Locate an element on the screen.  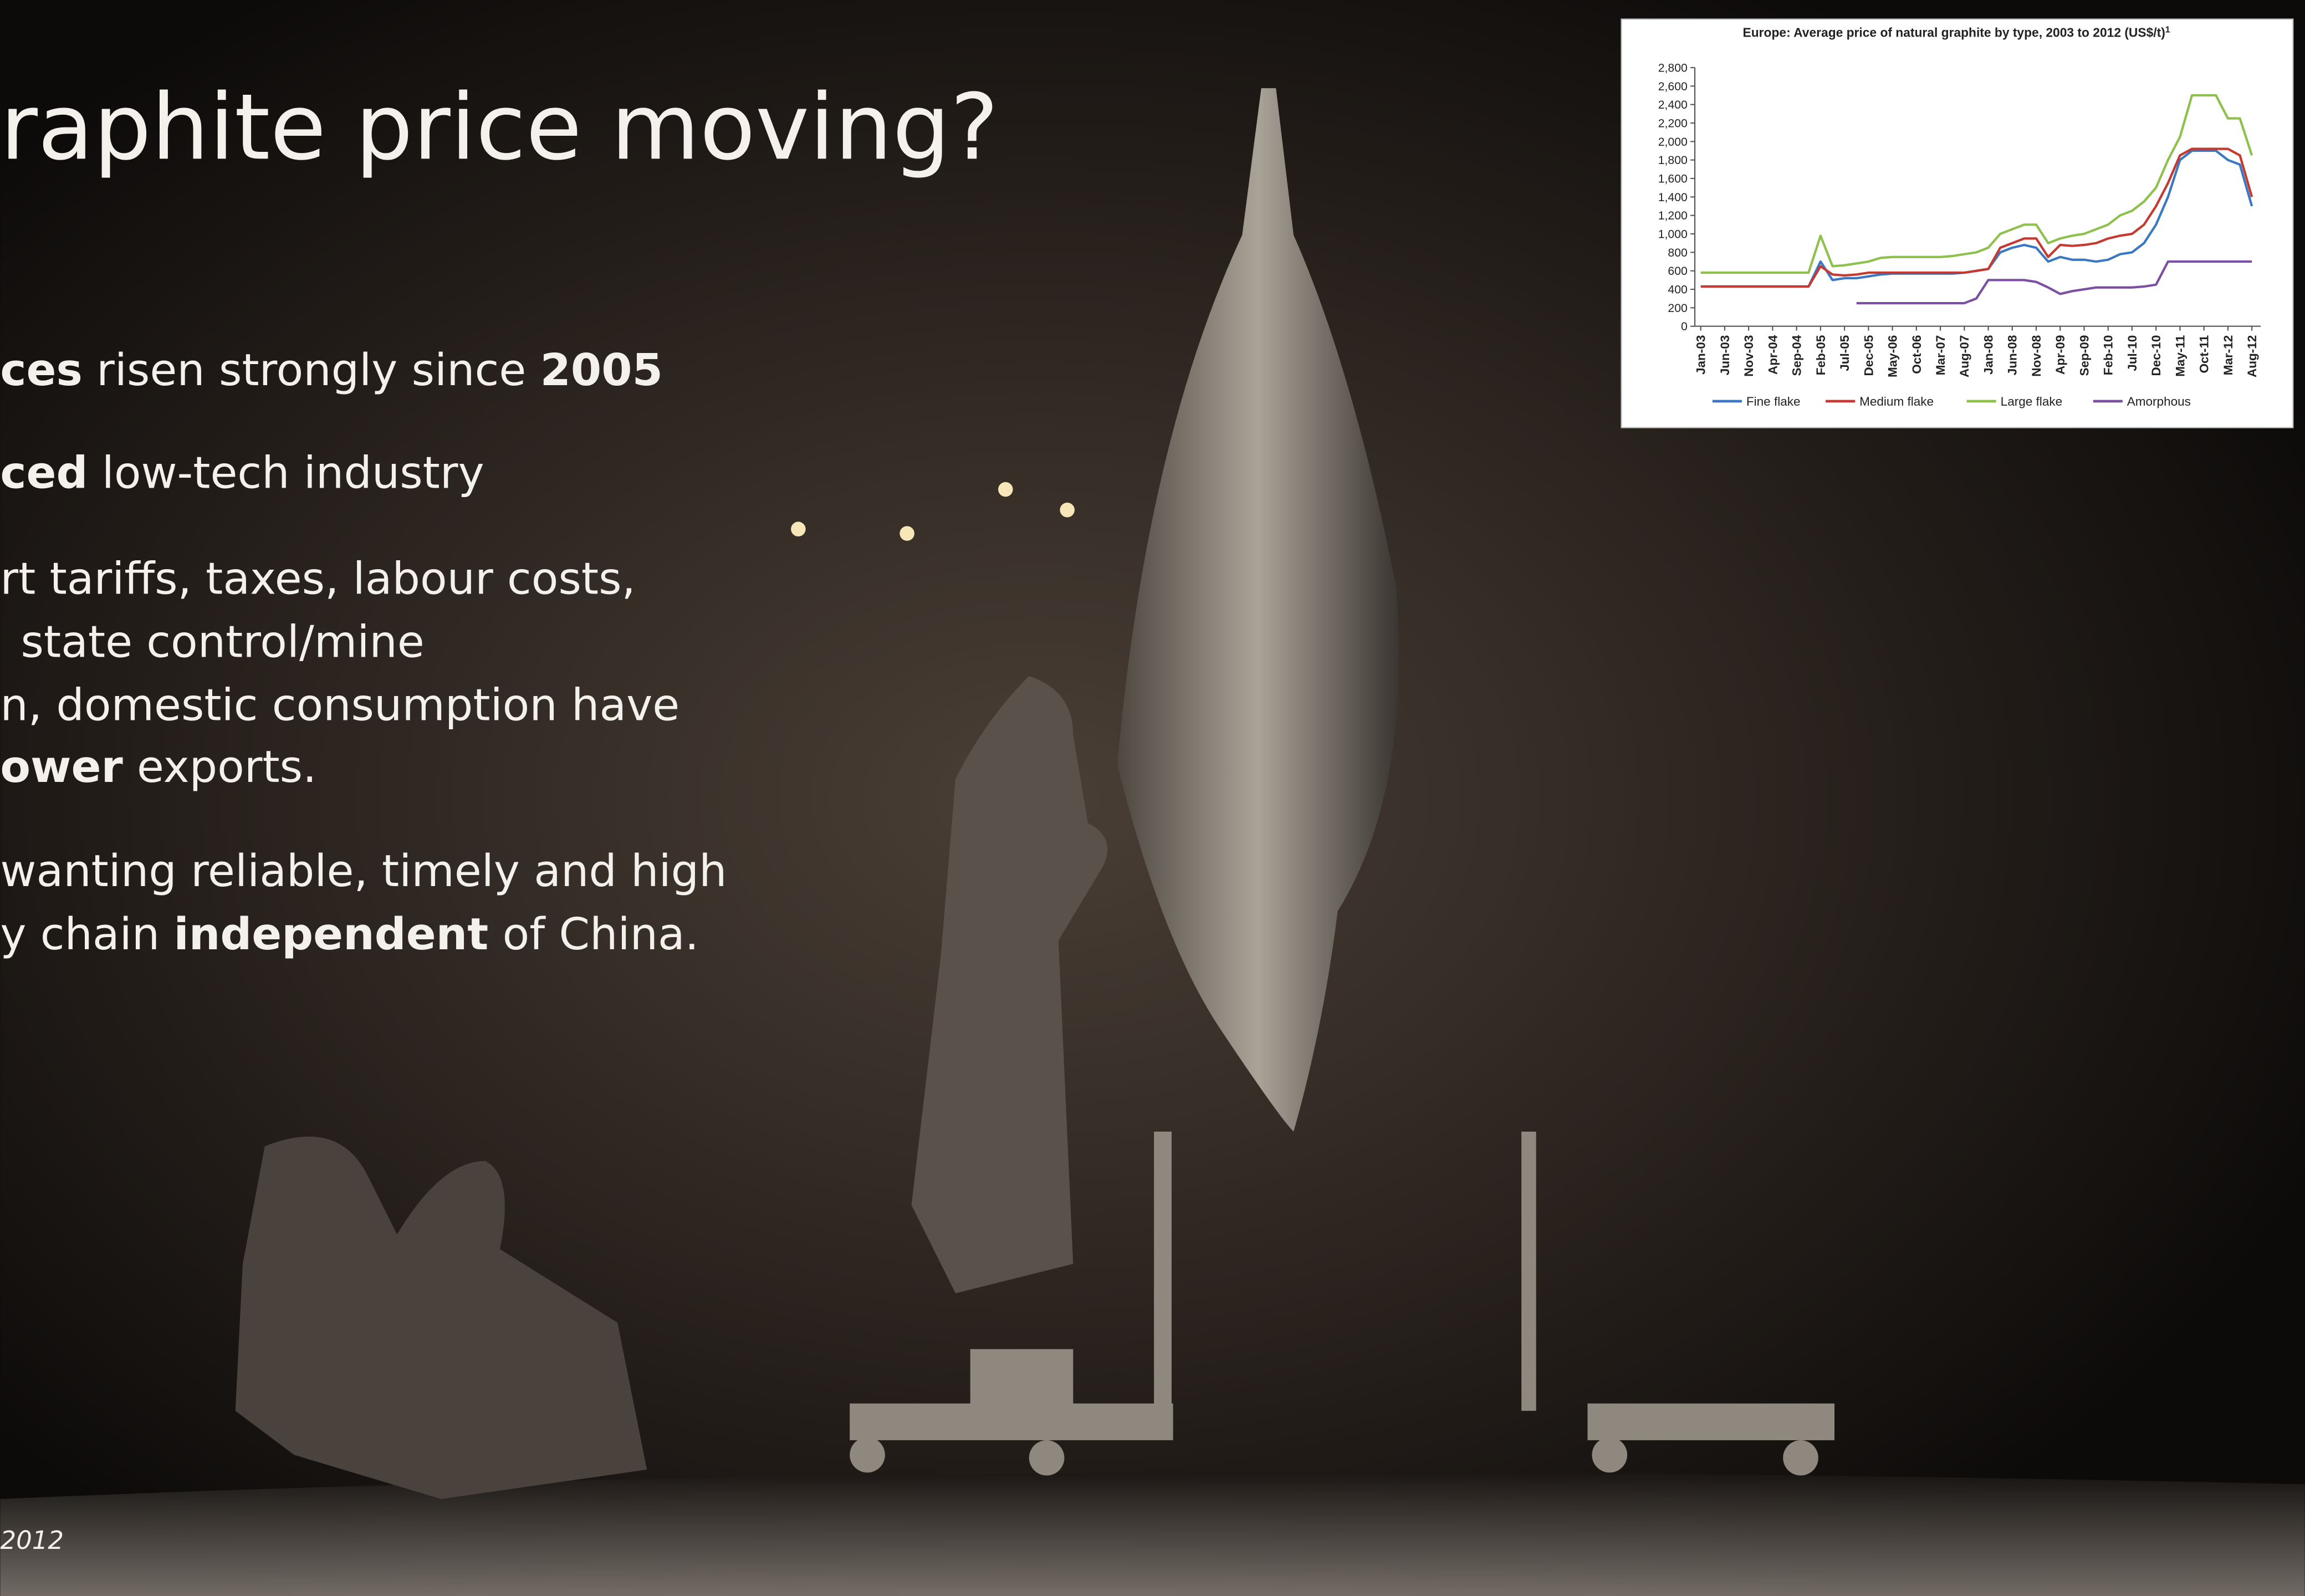
chart-title-note: 1 is located at coordinates (2167, 29).